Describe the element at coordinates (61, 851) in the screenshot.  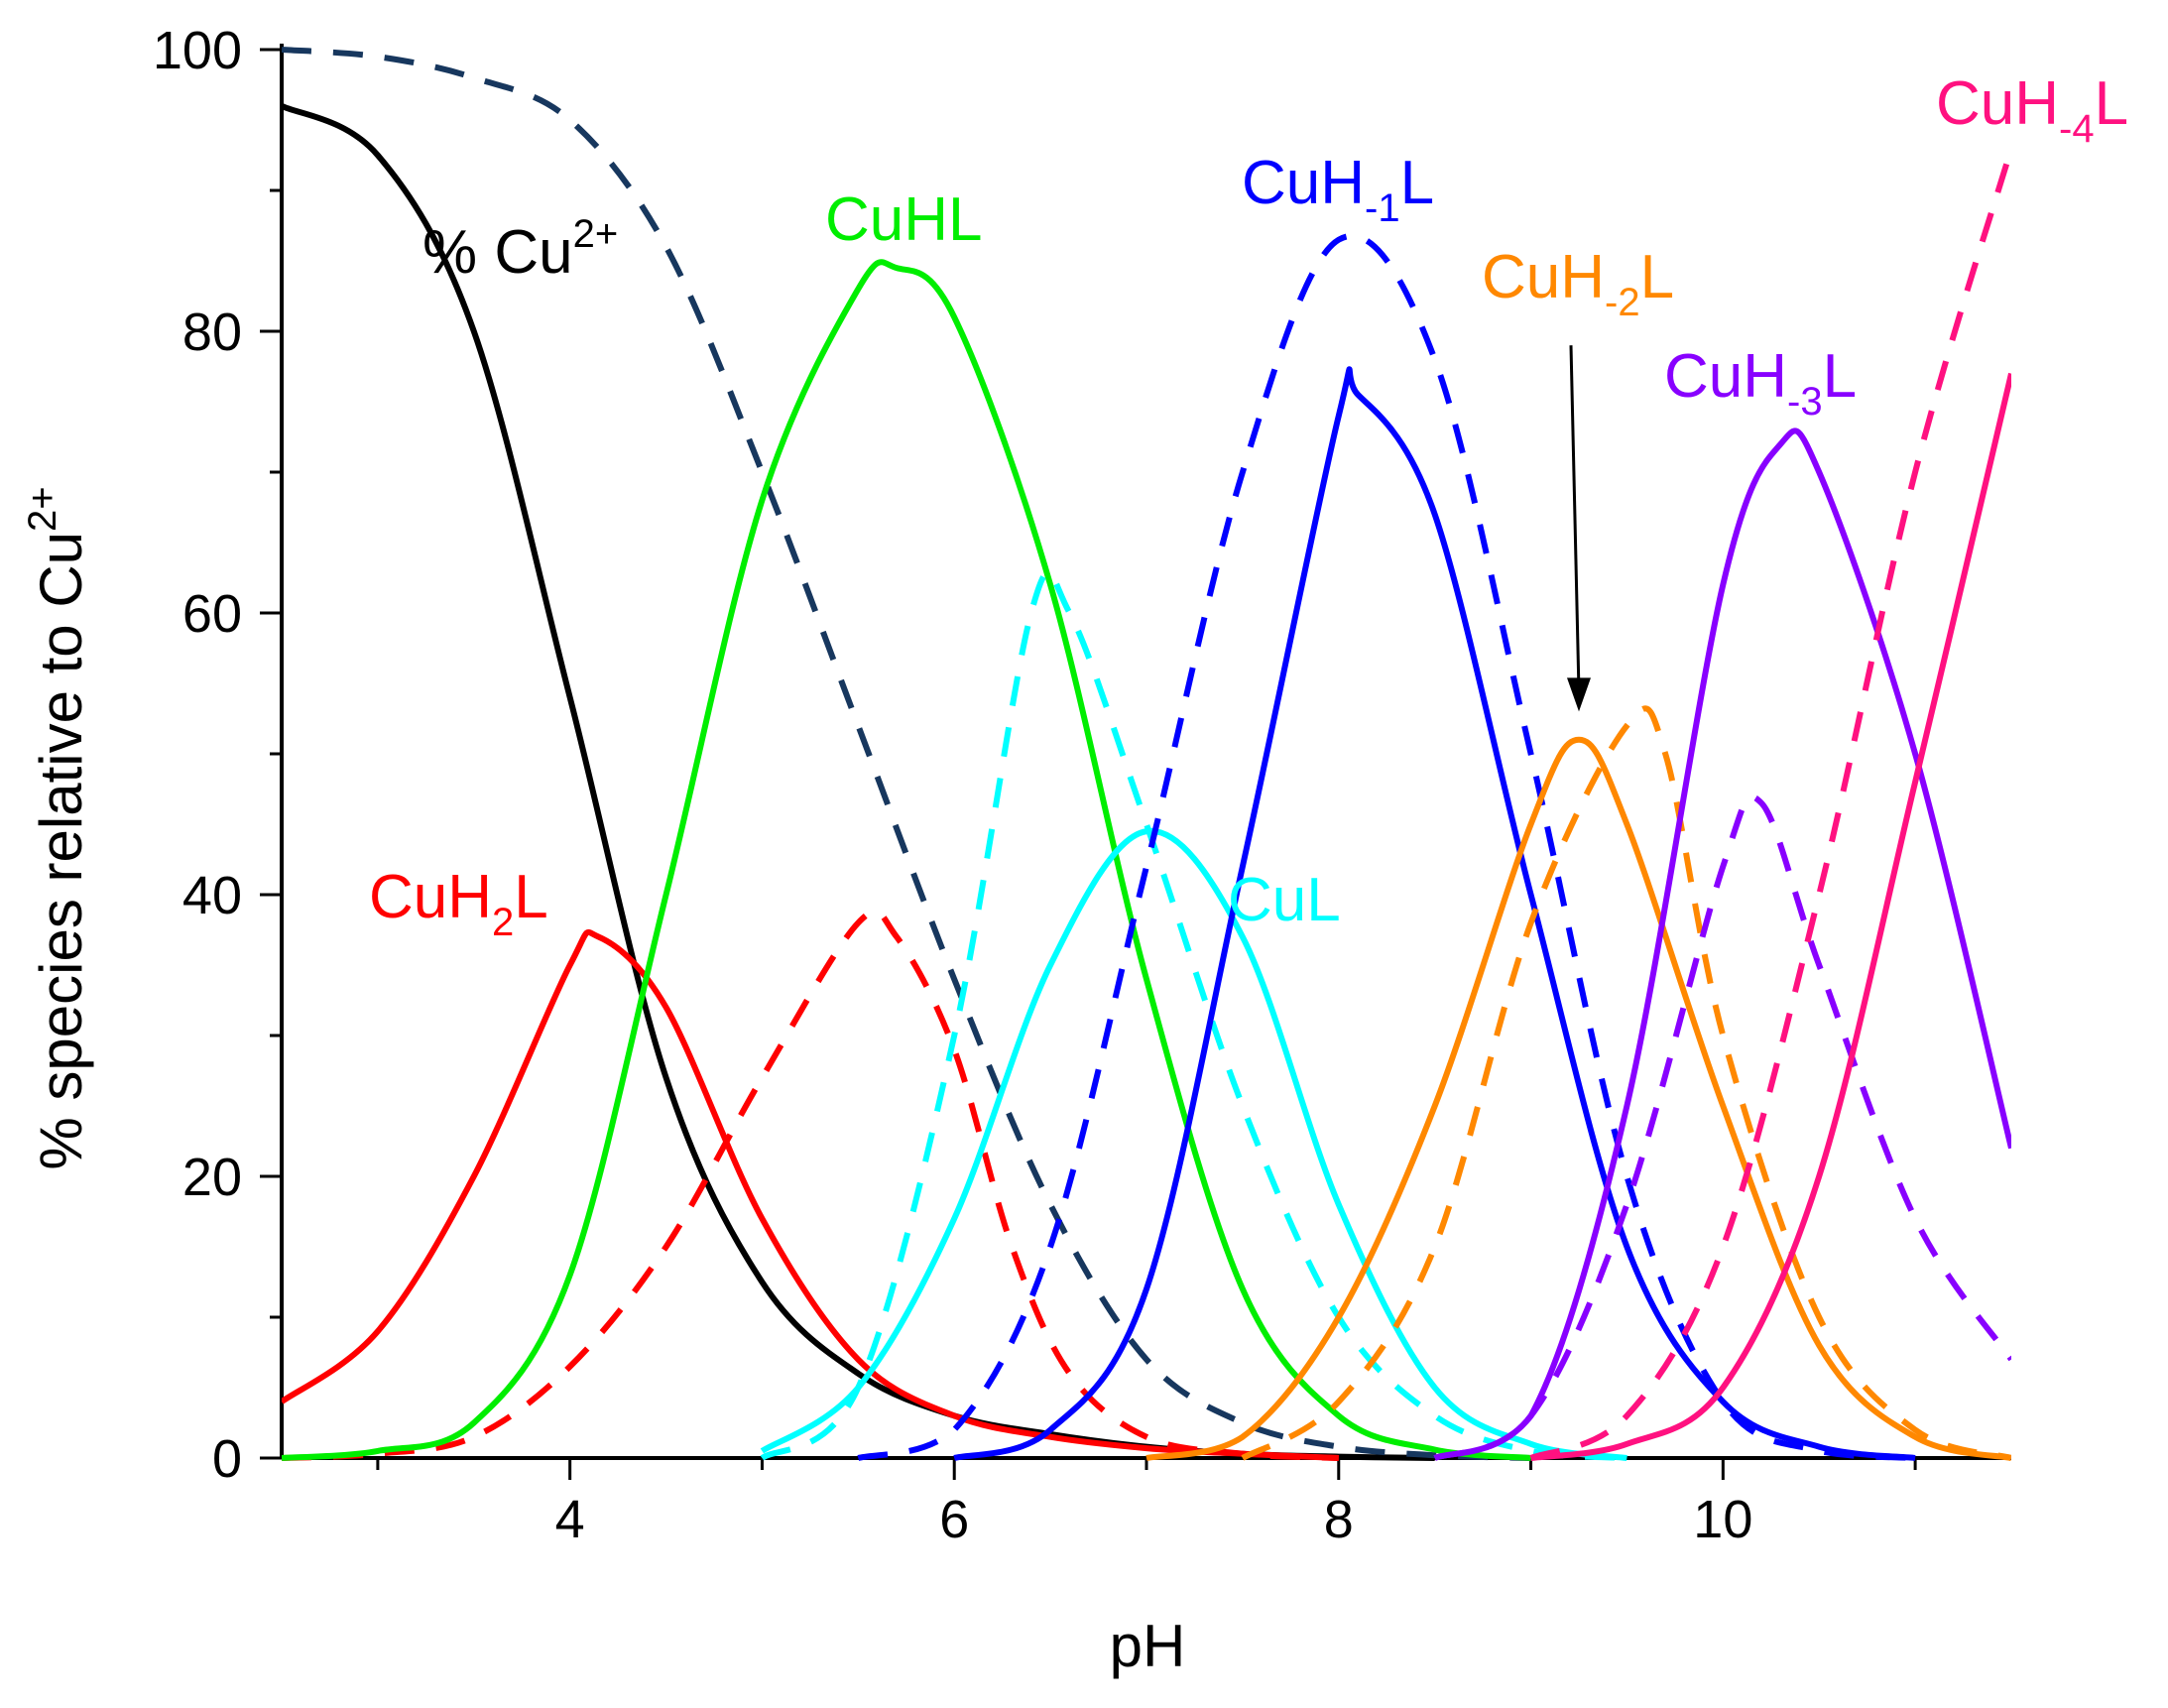
I see `y-axis-title-text: % species relative to Cu` at that location.